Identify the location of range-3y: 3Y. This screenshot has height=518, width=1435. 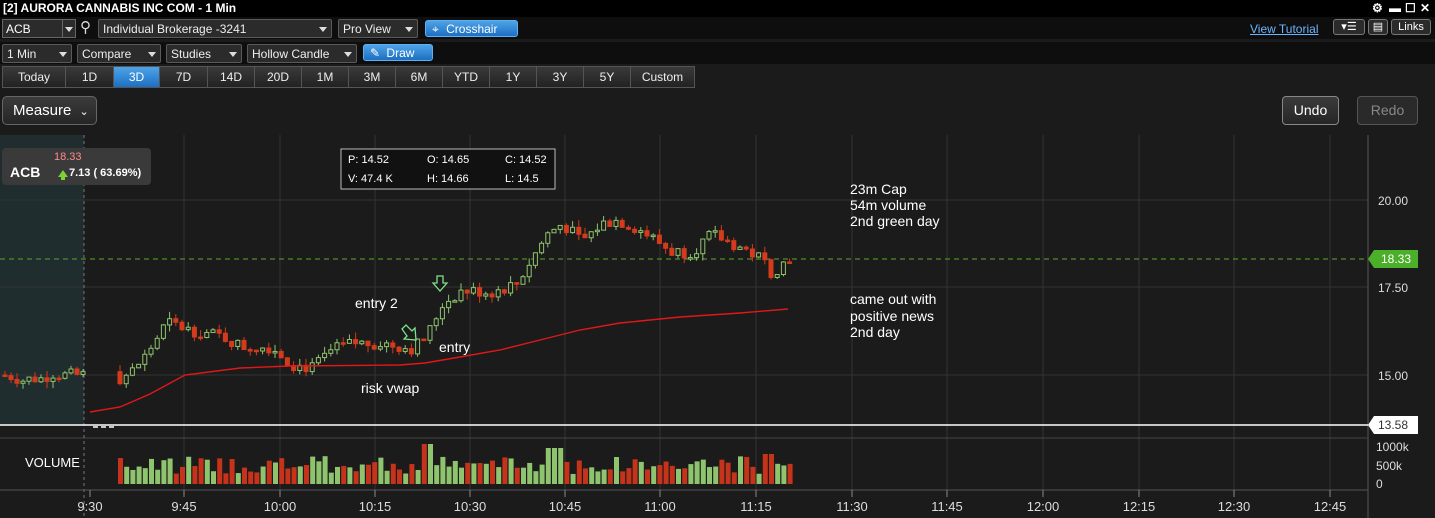
(559, 77).